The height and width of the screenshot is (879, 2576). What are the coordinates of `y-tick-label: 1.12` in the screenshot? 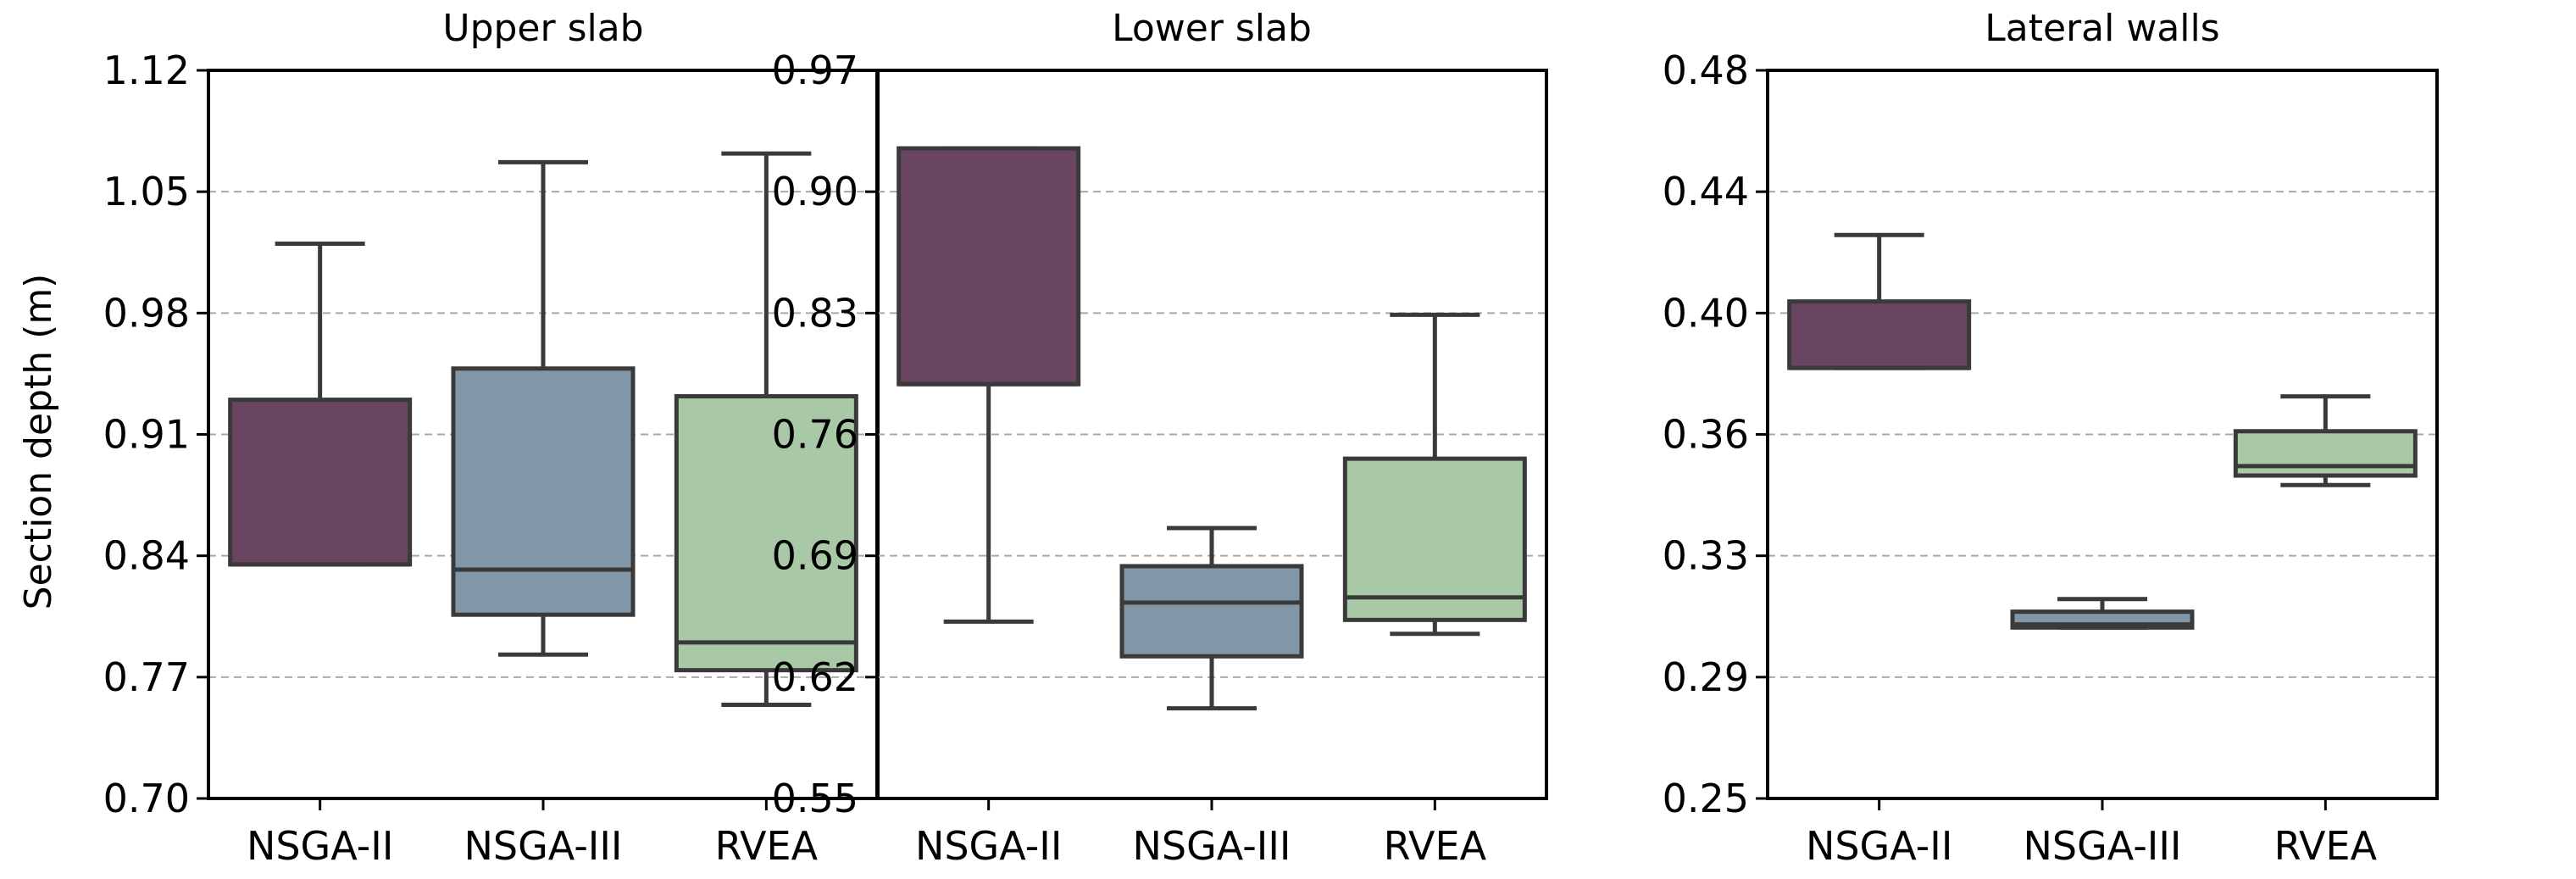 It's located at (146, 70).